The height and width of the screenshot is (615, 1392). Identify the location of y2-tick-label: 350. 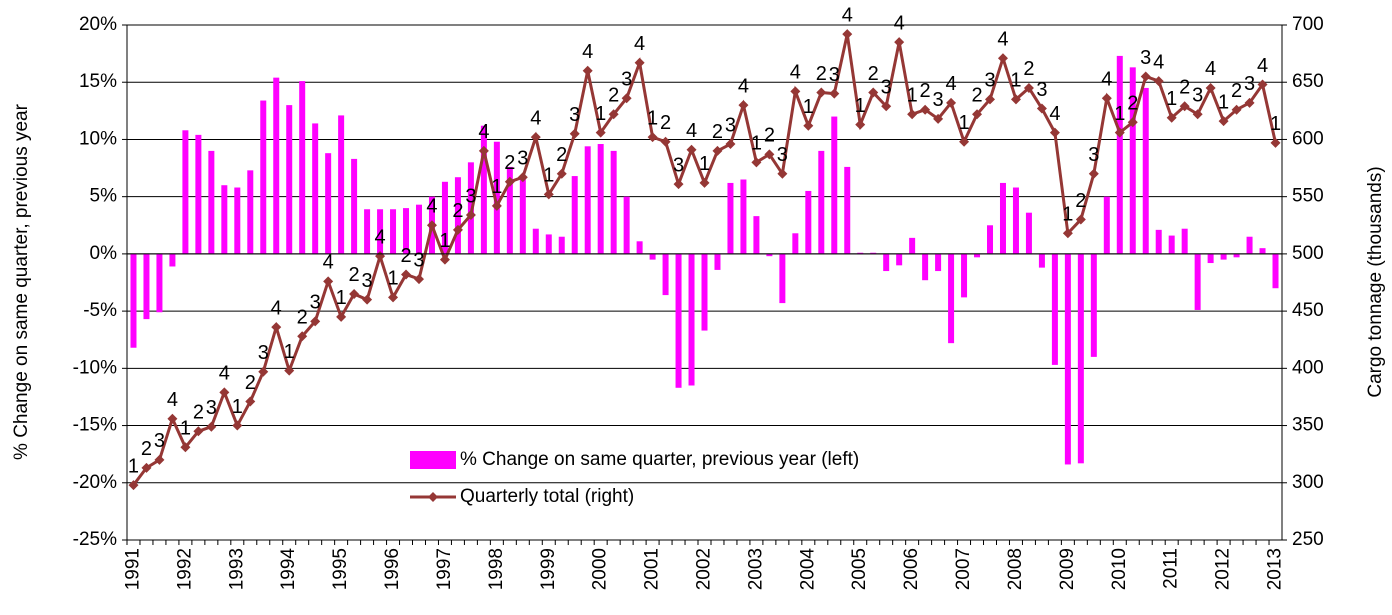
(1308, 425).